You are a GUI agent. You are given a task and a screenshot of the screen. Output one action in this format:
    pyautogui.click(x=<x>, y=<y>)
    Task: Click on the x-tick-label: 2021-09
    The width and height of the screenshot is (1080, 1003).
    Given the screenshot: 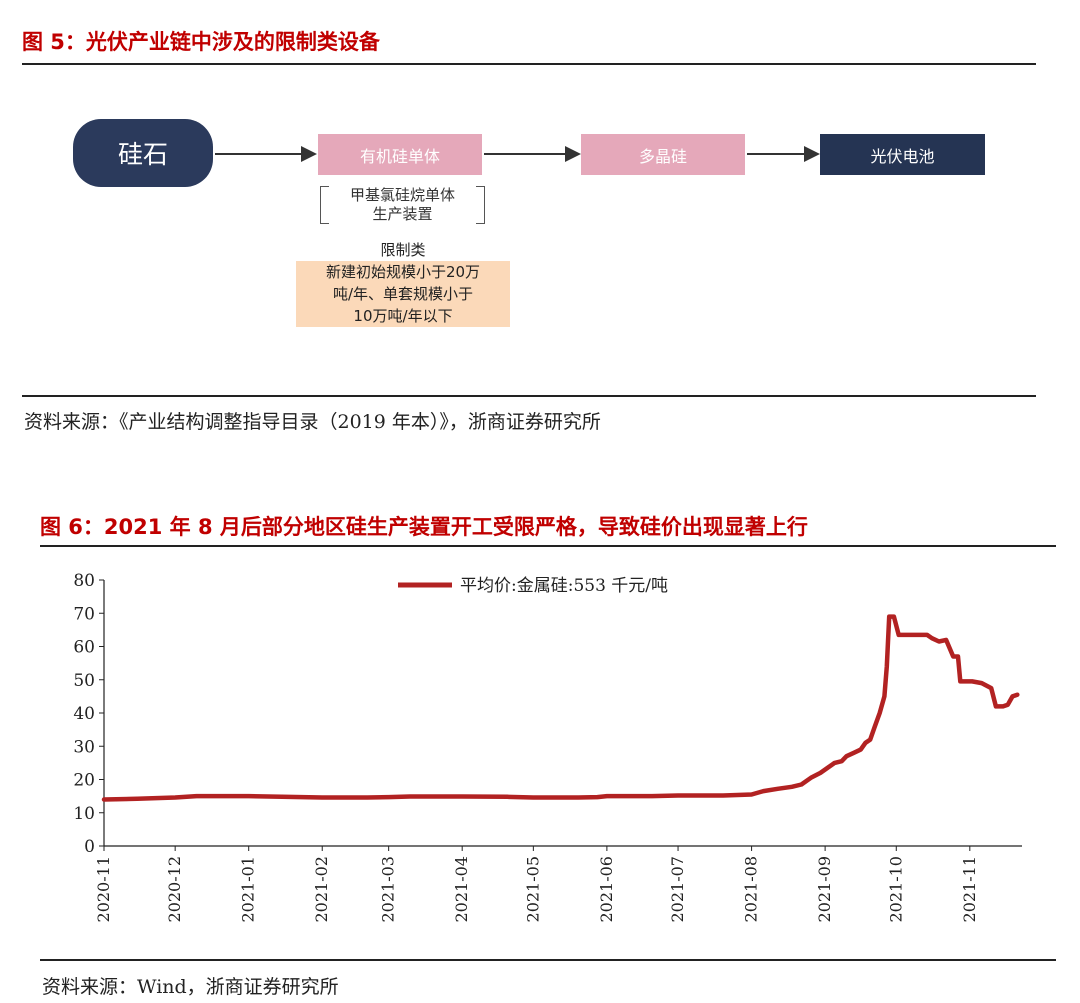 What is the action you would take?
    pyautogui.click(x=824, y=889)
    